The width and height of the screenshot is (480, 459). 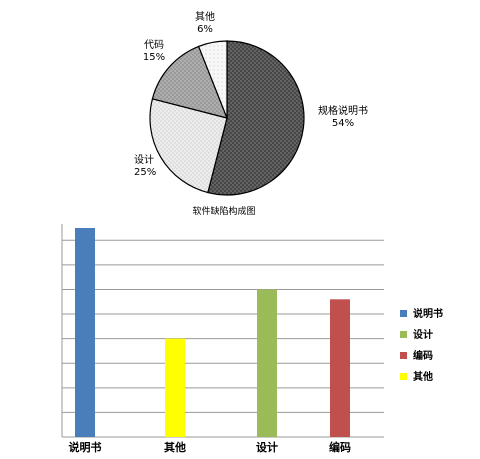 What do you see at coordinates (205, 29) in the screenshot?
I see `pie-percent-3: 6%` at bounding box center [205, 29].